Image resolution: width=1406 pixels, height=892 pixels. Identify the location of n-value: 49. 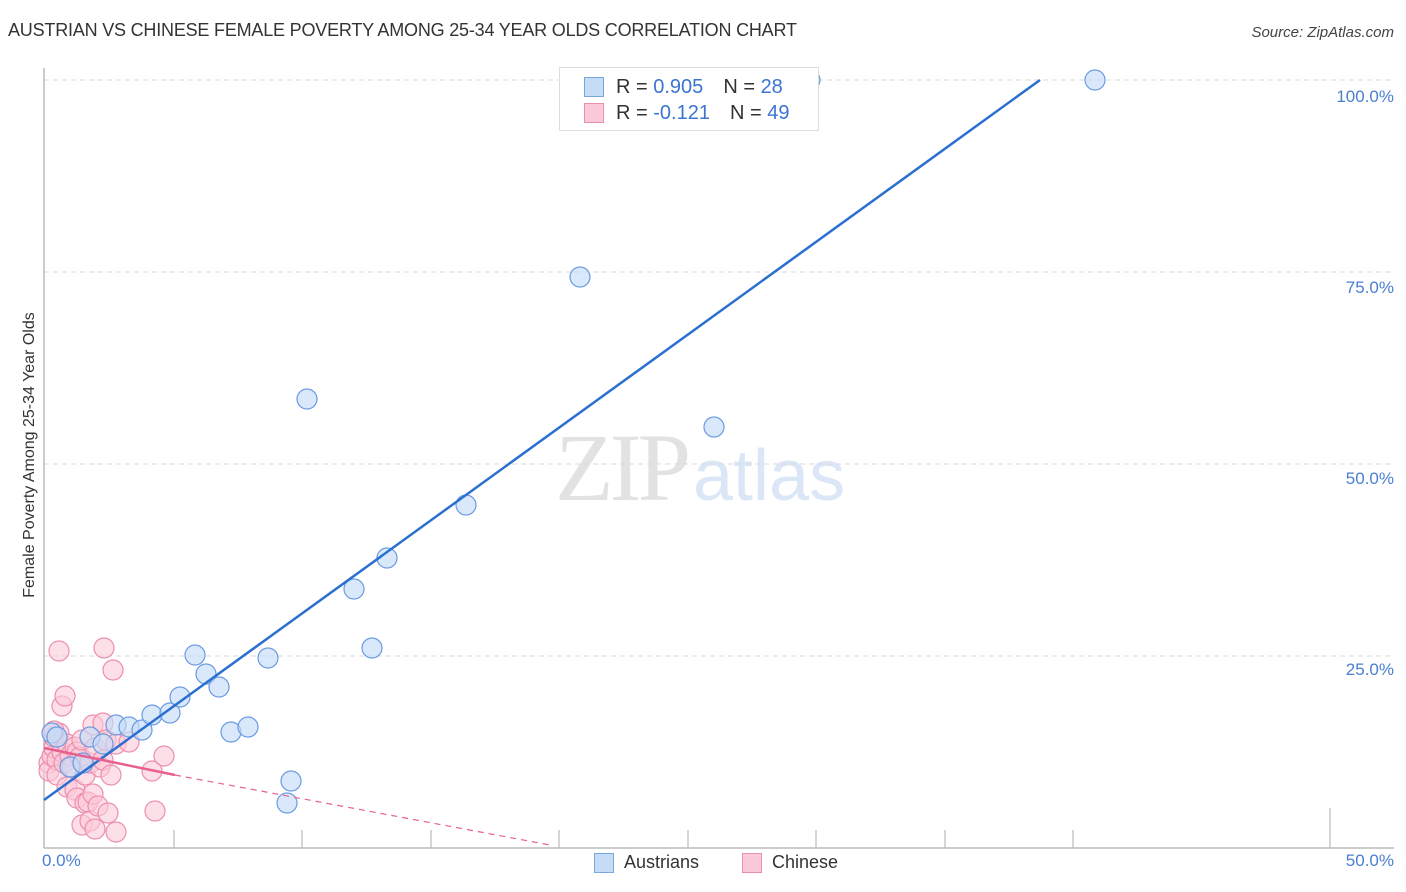
(778, 112).